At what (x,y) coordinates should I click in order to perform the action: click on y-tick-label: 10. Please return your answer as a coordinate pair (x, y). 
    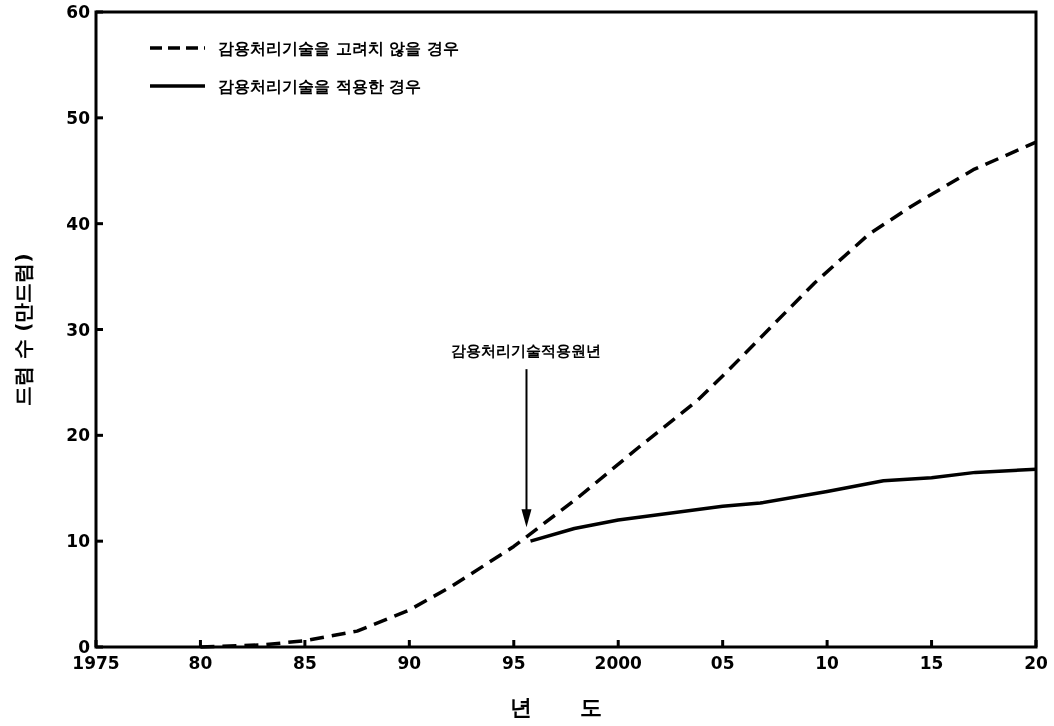
    Looking at the image, I should click on (78, 541).